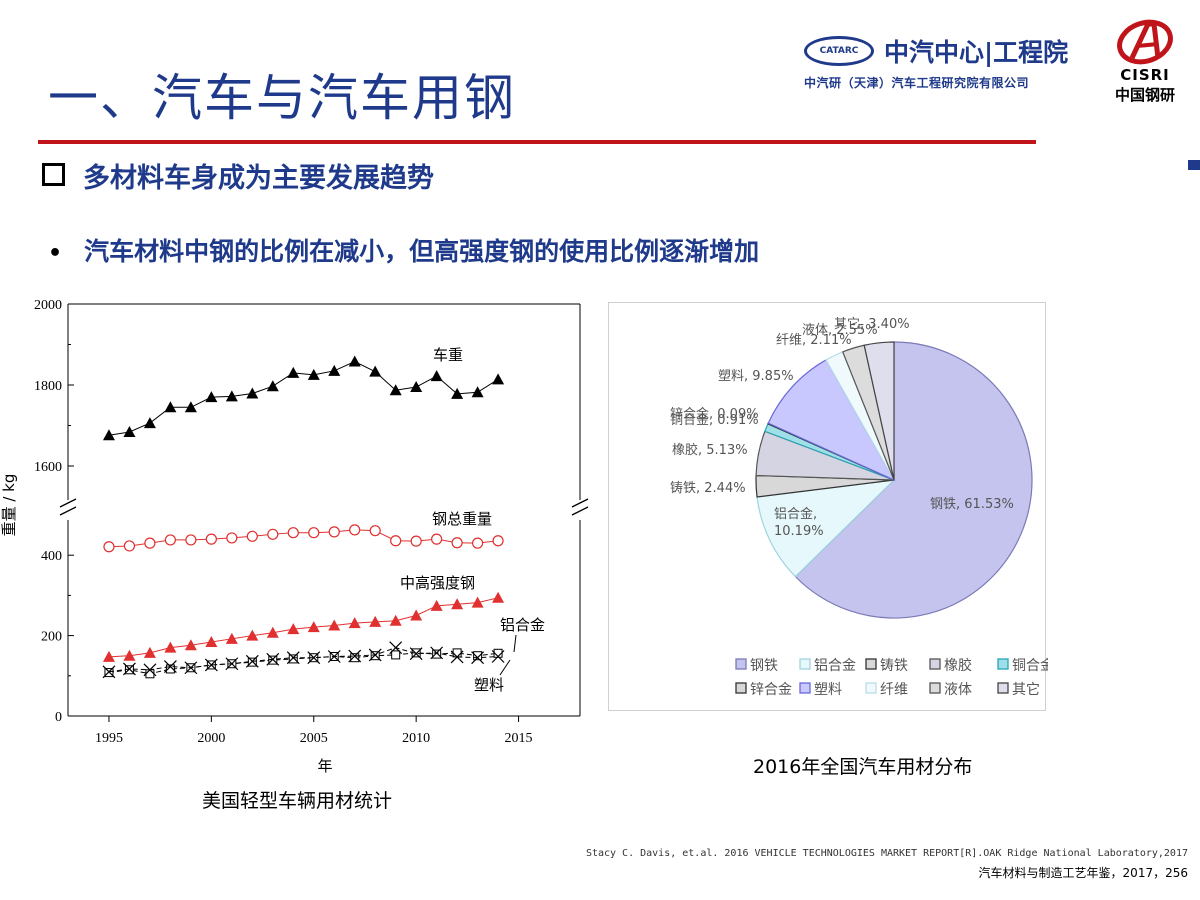  Describe the element at coordinates (913, 480) in the screenshot. I see `pie-slice-钢铁` at that location.